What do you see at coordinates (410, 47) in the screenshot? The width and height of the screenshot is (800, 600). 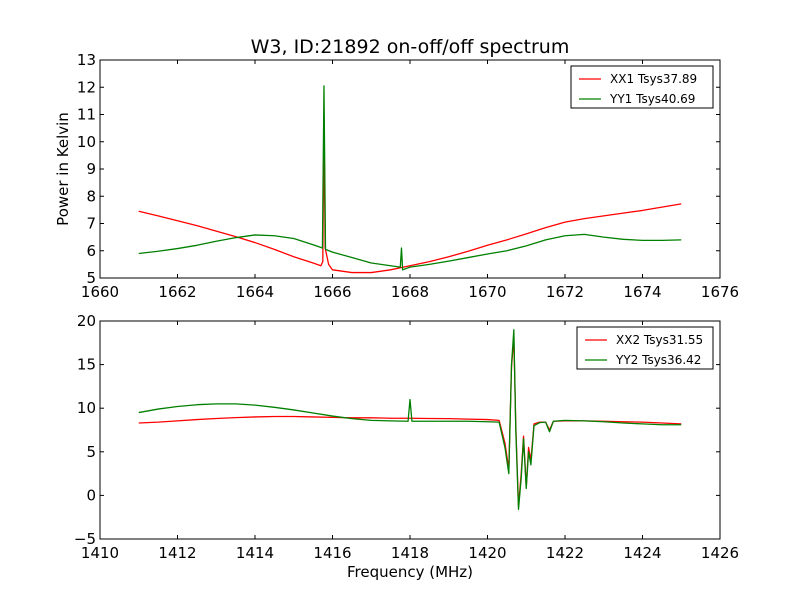 I see `figure-title: W3, ID:21892 on-off/off spectrum` at bounding box center [410, 47].